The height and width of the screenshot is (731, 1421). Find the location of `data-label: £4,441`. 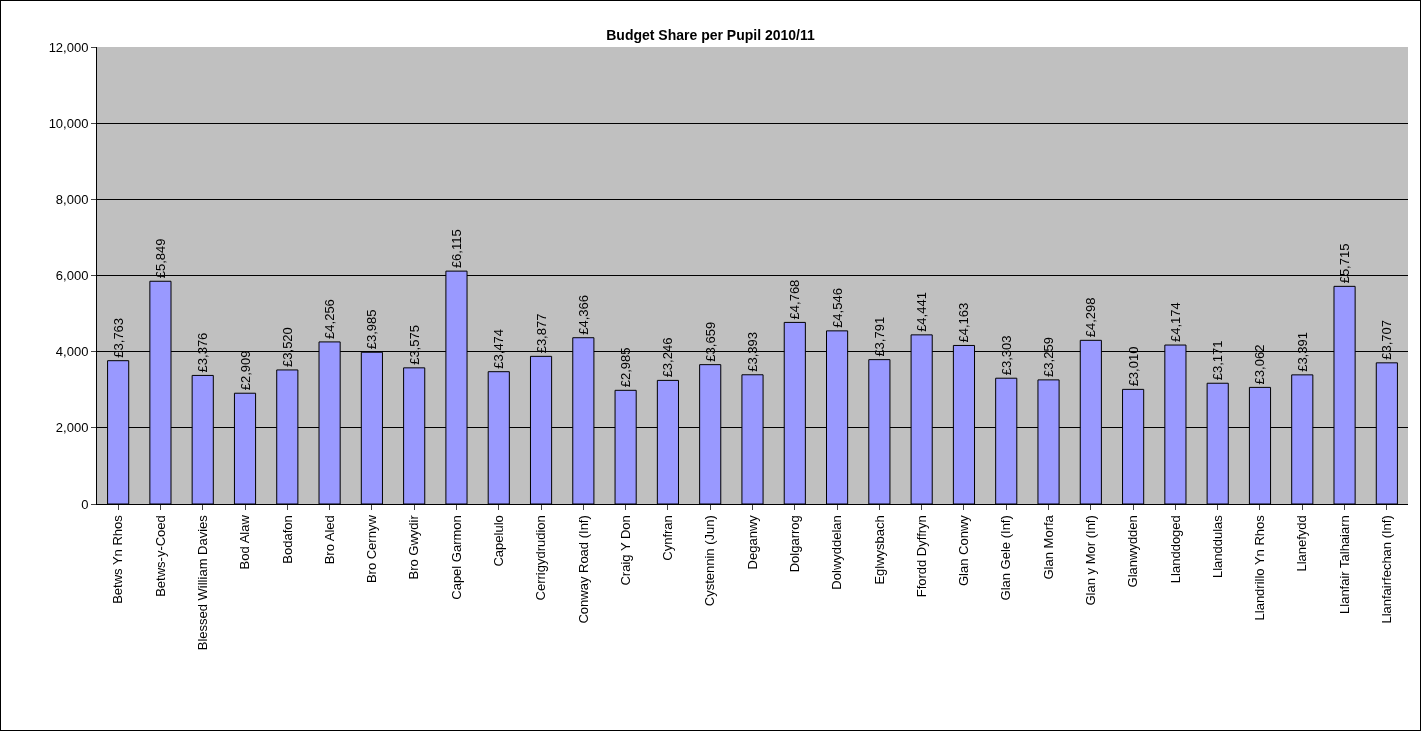

data-label: £4,441 is located at coordinates (922, 312).